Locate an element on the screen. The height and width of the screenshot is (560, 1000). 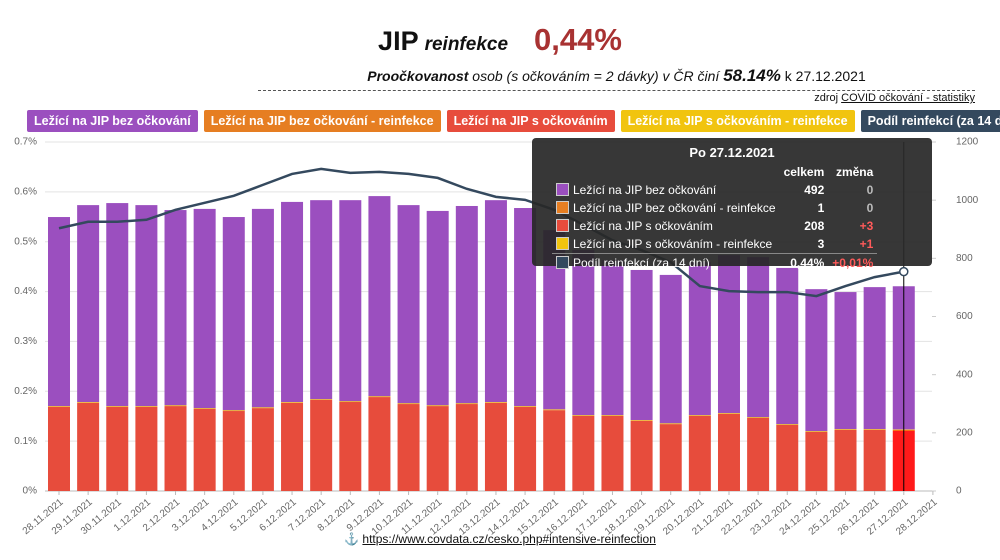
title-sub: reinfekce is located at coordinates (466, 44).